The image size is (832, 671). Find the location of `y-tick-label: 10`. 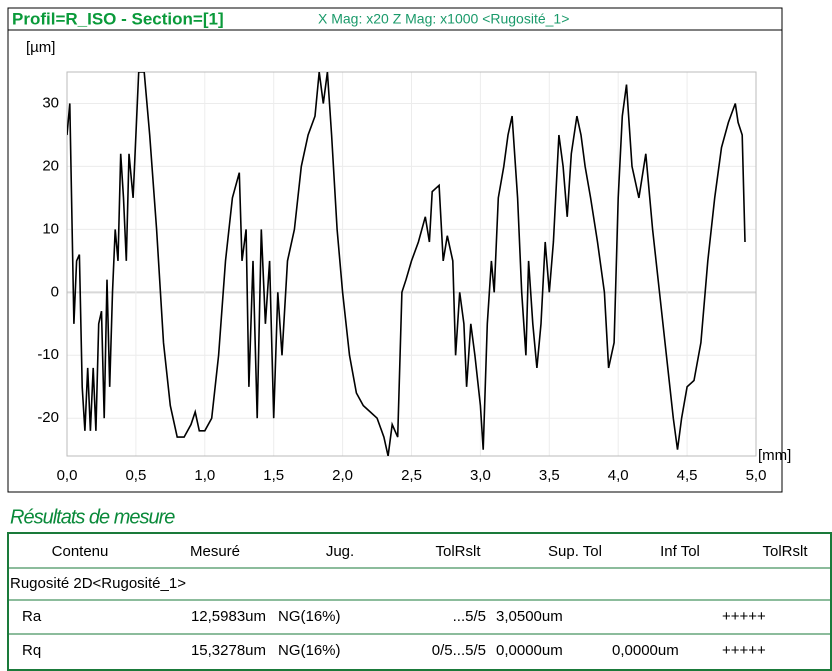

y-tick-label: 10 is located at coordinates (50, 228).